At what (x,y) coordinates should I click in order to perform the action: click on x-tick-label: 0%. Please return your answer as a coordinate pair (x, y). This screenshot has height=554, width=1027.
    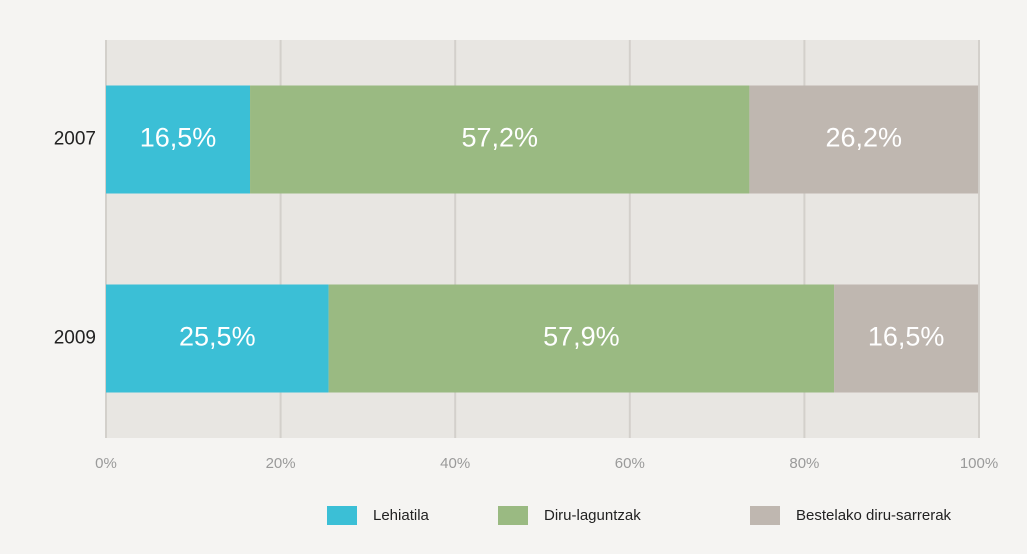
    Looking at the image, I should click on (106, 463).